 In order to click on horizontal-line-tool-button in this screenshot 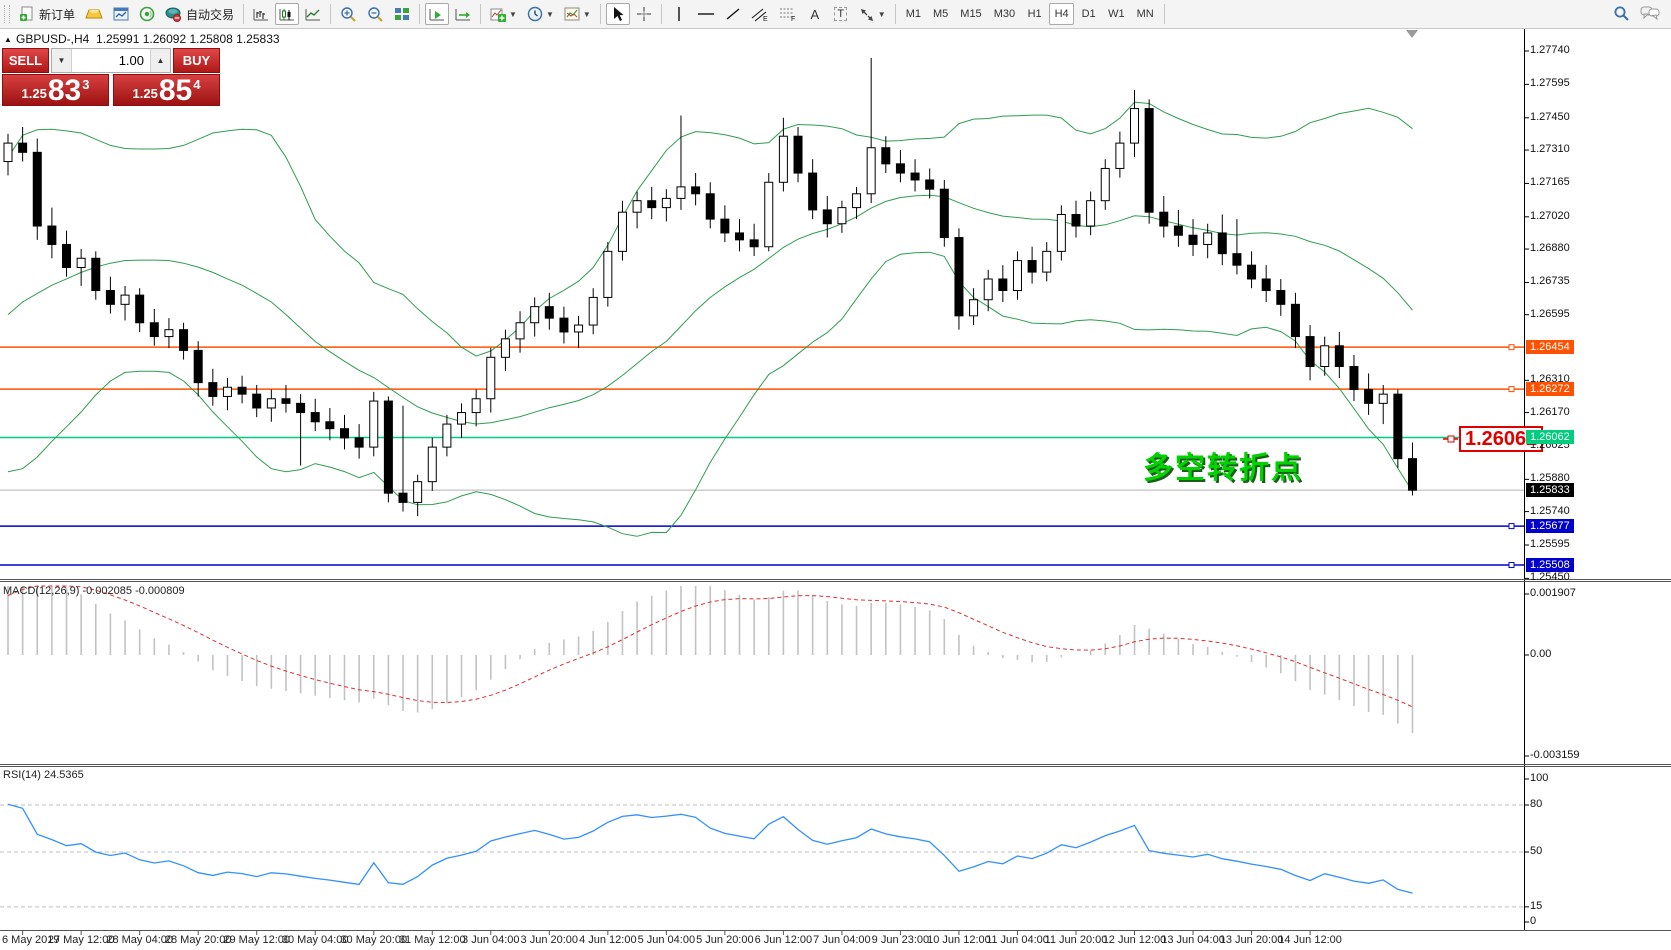, I will do `click(706, 14)`.